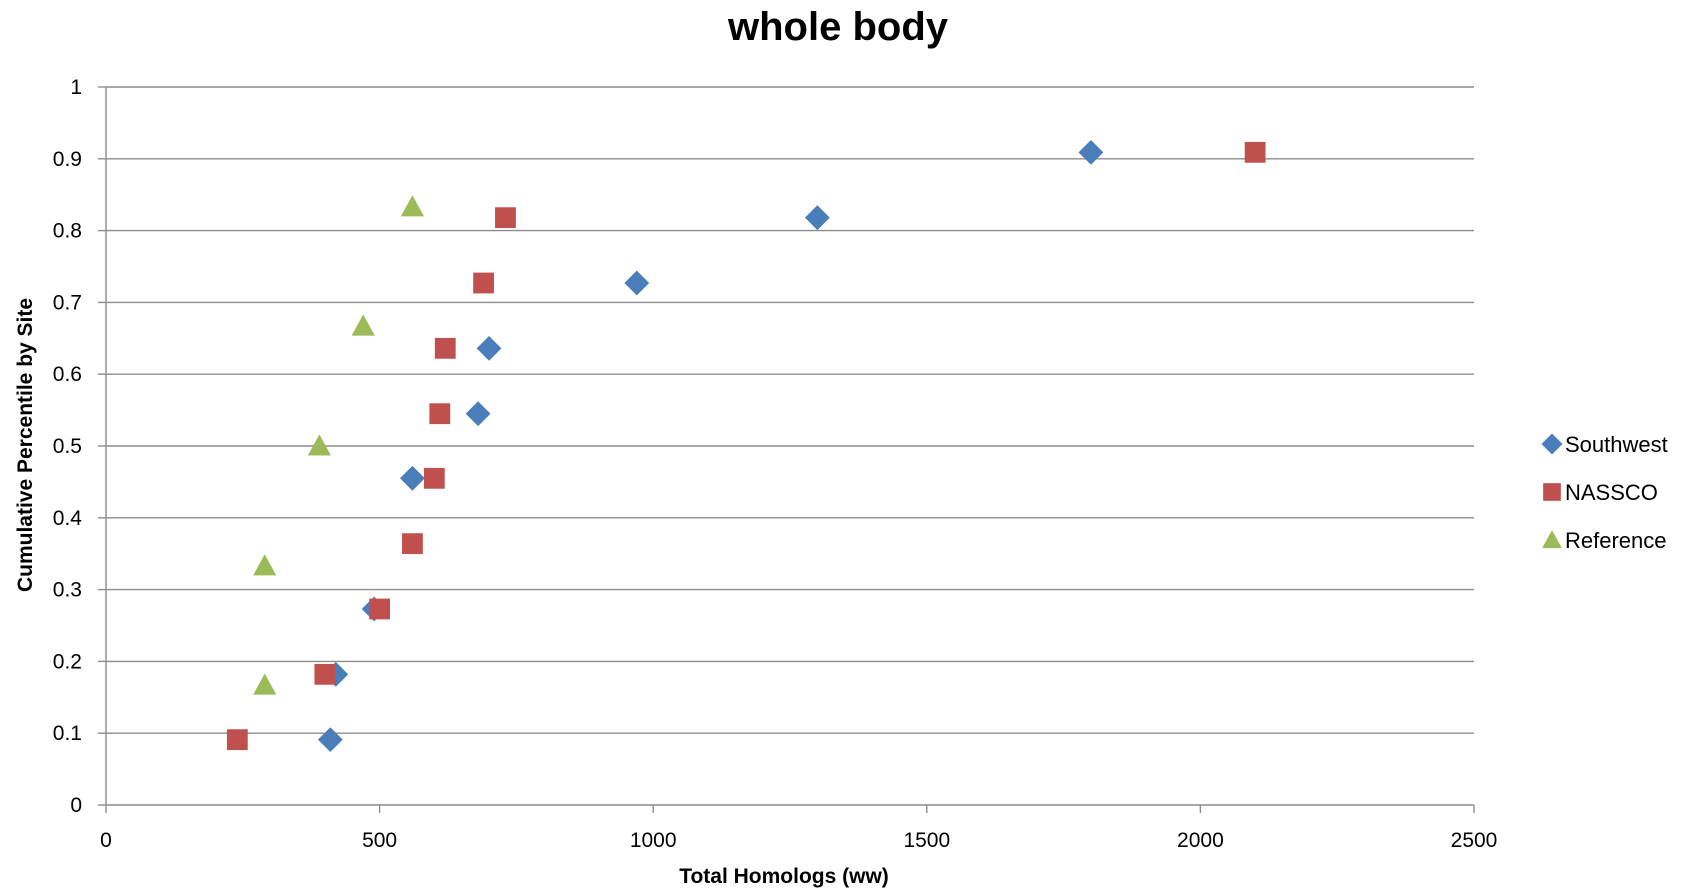  I want to click on legend: Southwest NASSCO Reference, so click(1604, 492).